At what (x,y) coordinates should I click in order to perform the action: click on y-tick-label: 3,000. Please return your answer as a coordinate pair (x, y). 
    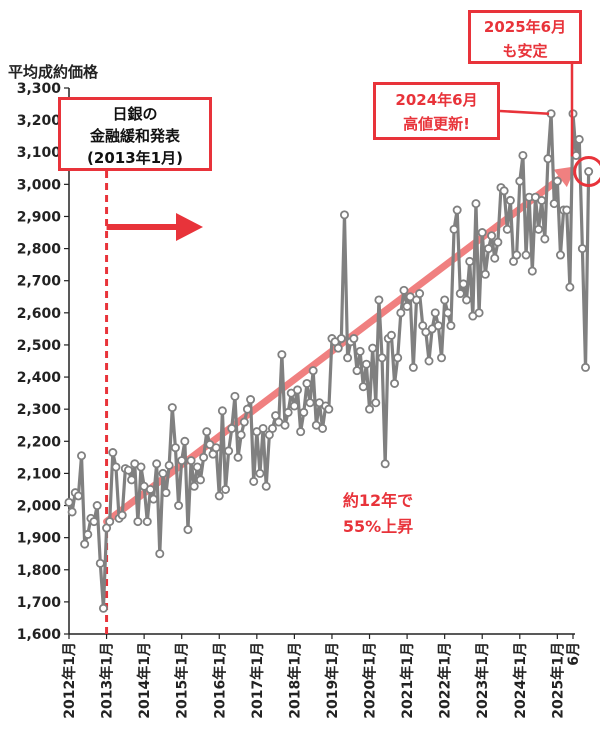
    Looking at the image, I should click on (39, 185).